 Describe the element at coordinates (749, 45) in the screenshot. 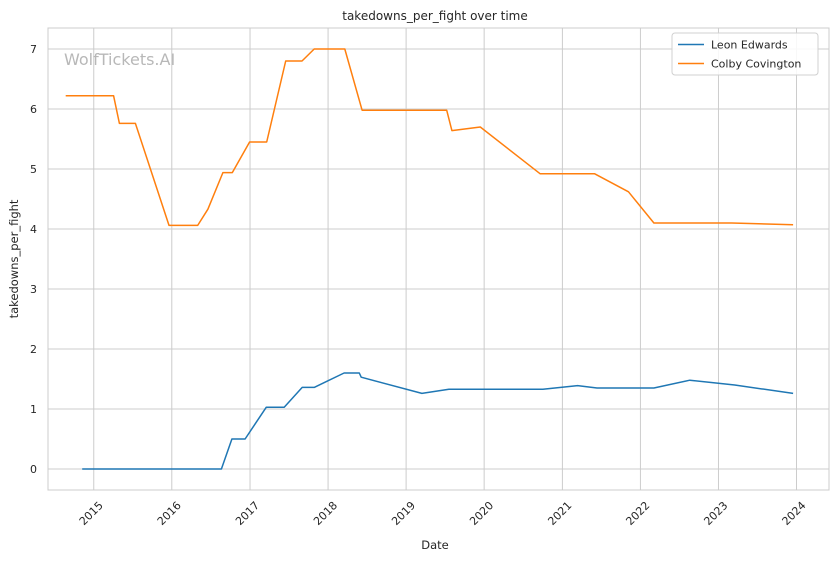

I see `legend-label-leon-edwards: Leon Edwards` at that location.